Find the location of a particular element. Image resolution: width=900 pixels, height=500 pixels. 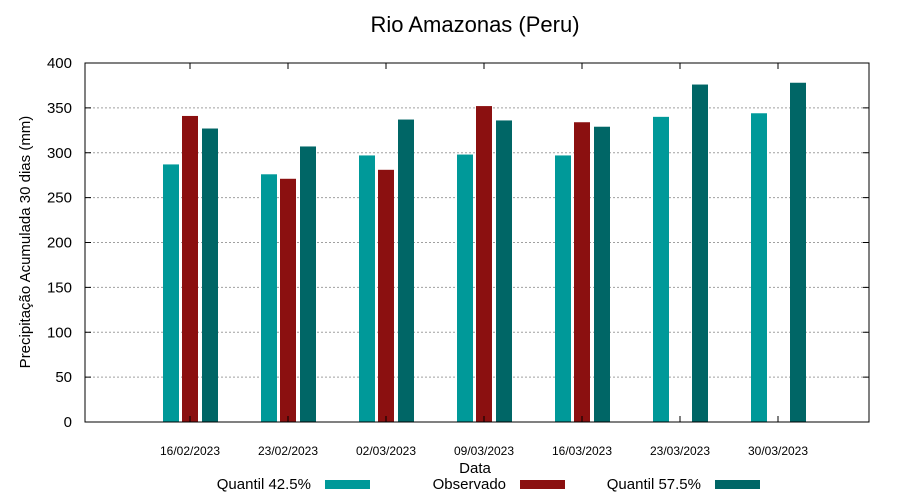

legend-label: Observado is located at coordinates (469, 484).